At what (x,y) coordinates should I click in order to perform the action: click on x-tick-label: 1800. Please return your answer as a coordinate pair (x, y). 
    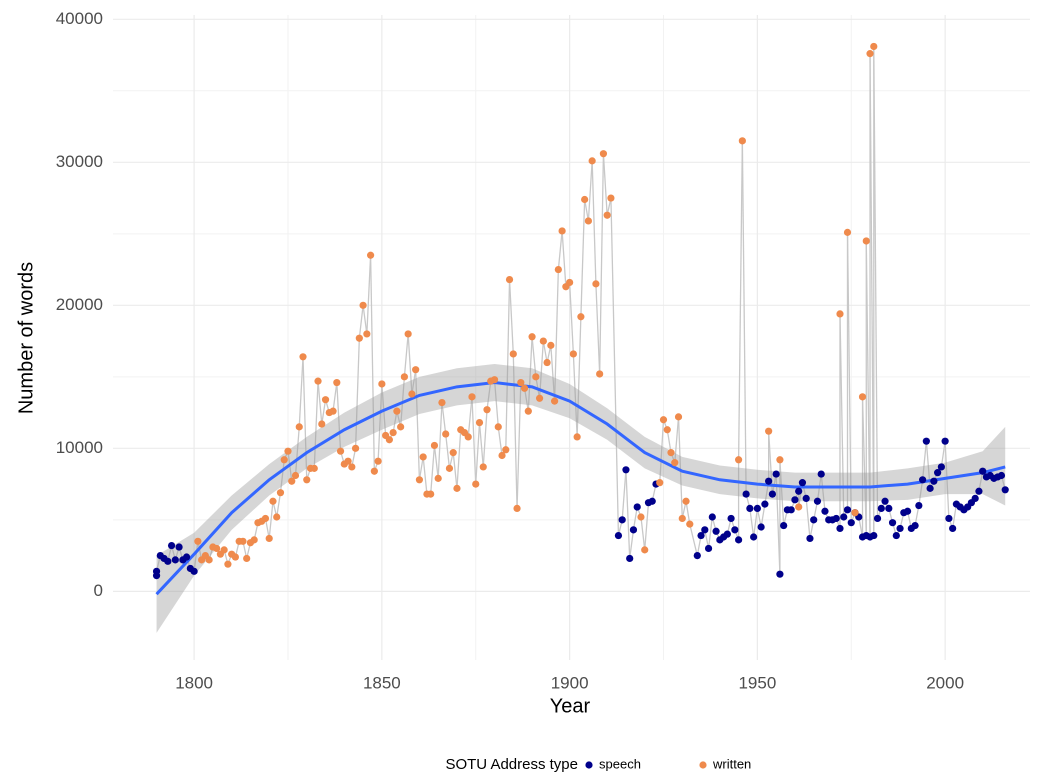
    Looking at the image, I should click on (194, 682).